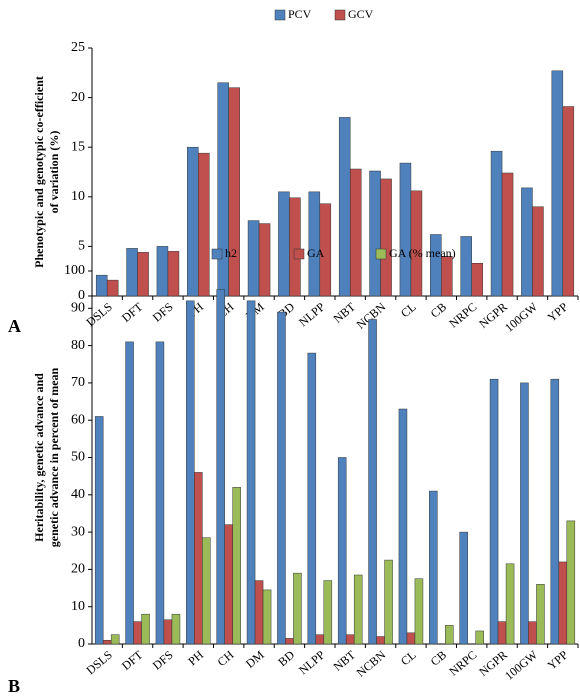 This screenshot has height=698, width=580. Describe the element at coordinates (39, 172) in the screenshot. I see `y-axis-label: Phenotypic and genotypic co-efficient` at that location.